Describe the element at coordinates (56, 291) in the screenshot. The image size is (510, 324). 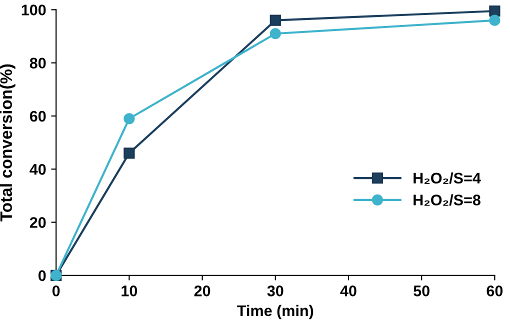
I see `x-tick-label: 0` at that location.